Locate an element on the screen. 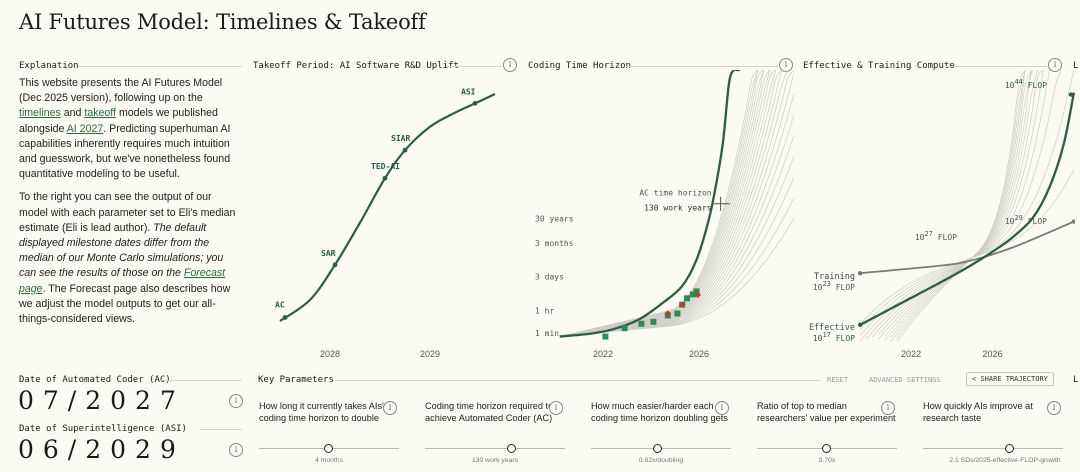  training-end-flop: 1029 FLOP is located at coordinates (1026, 220).